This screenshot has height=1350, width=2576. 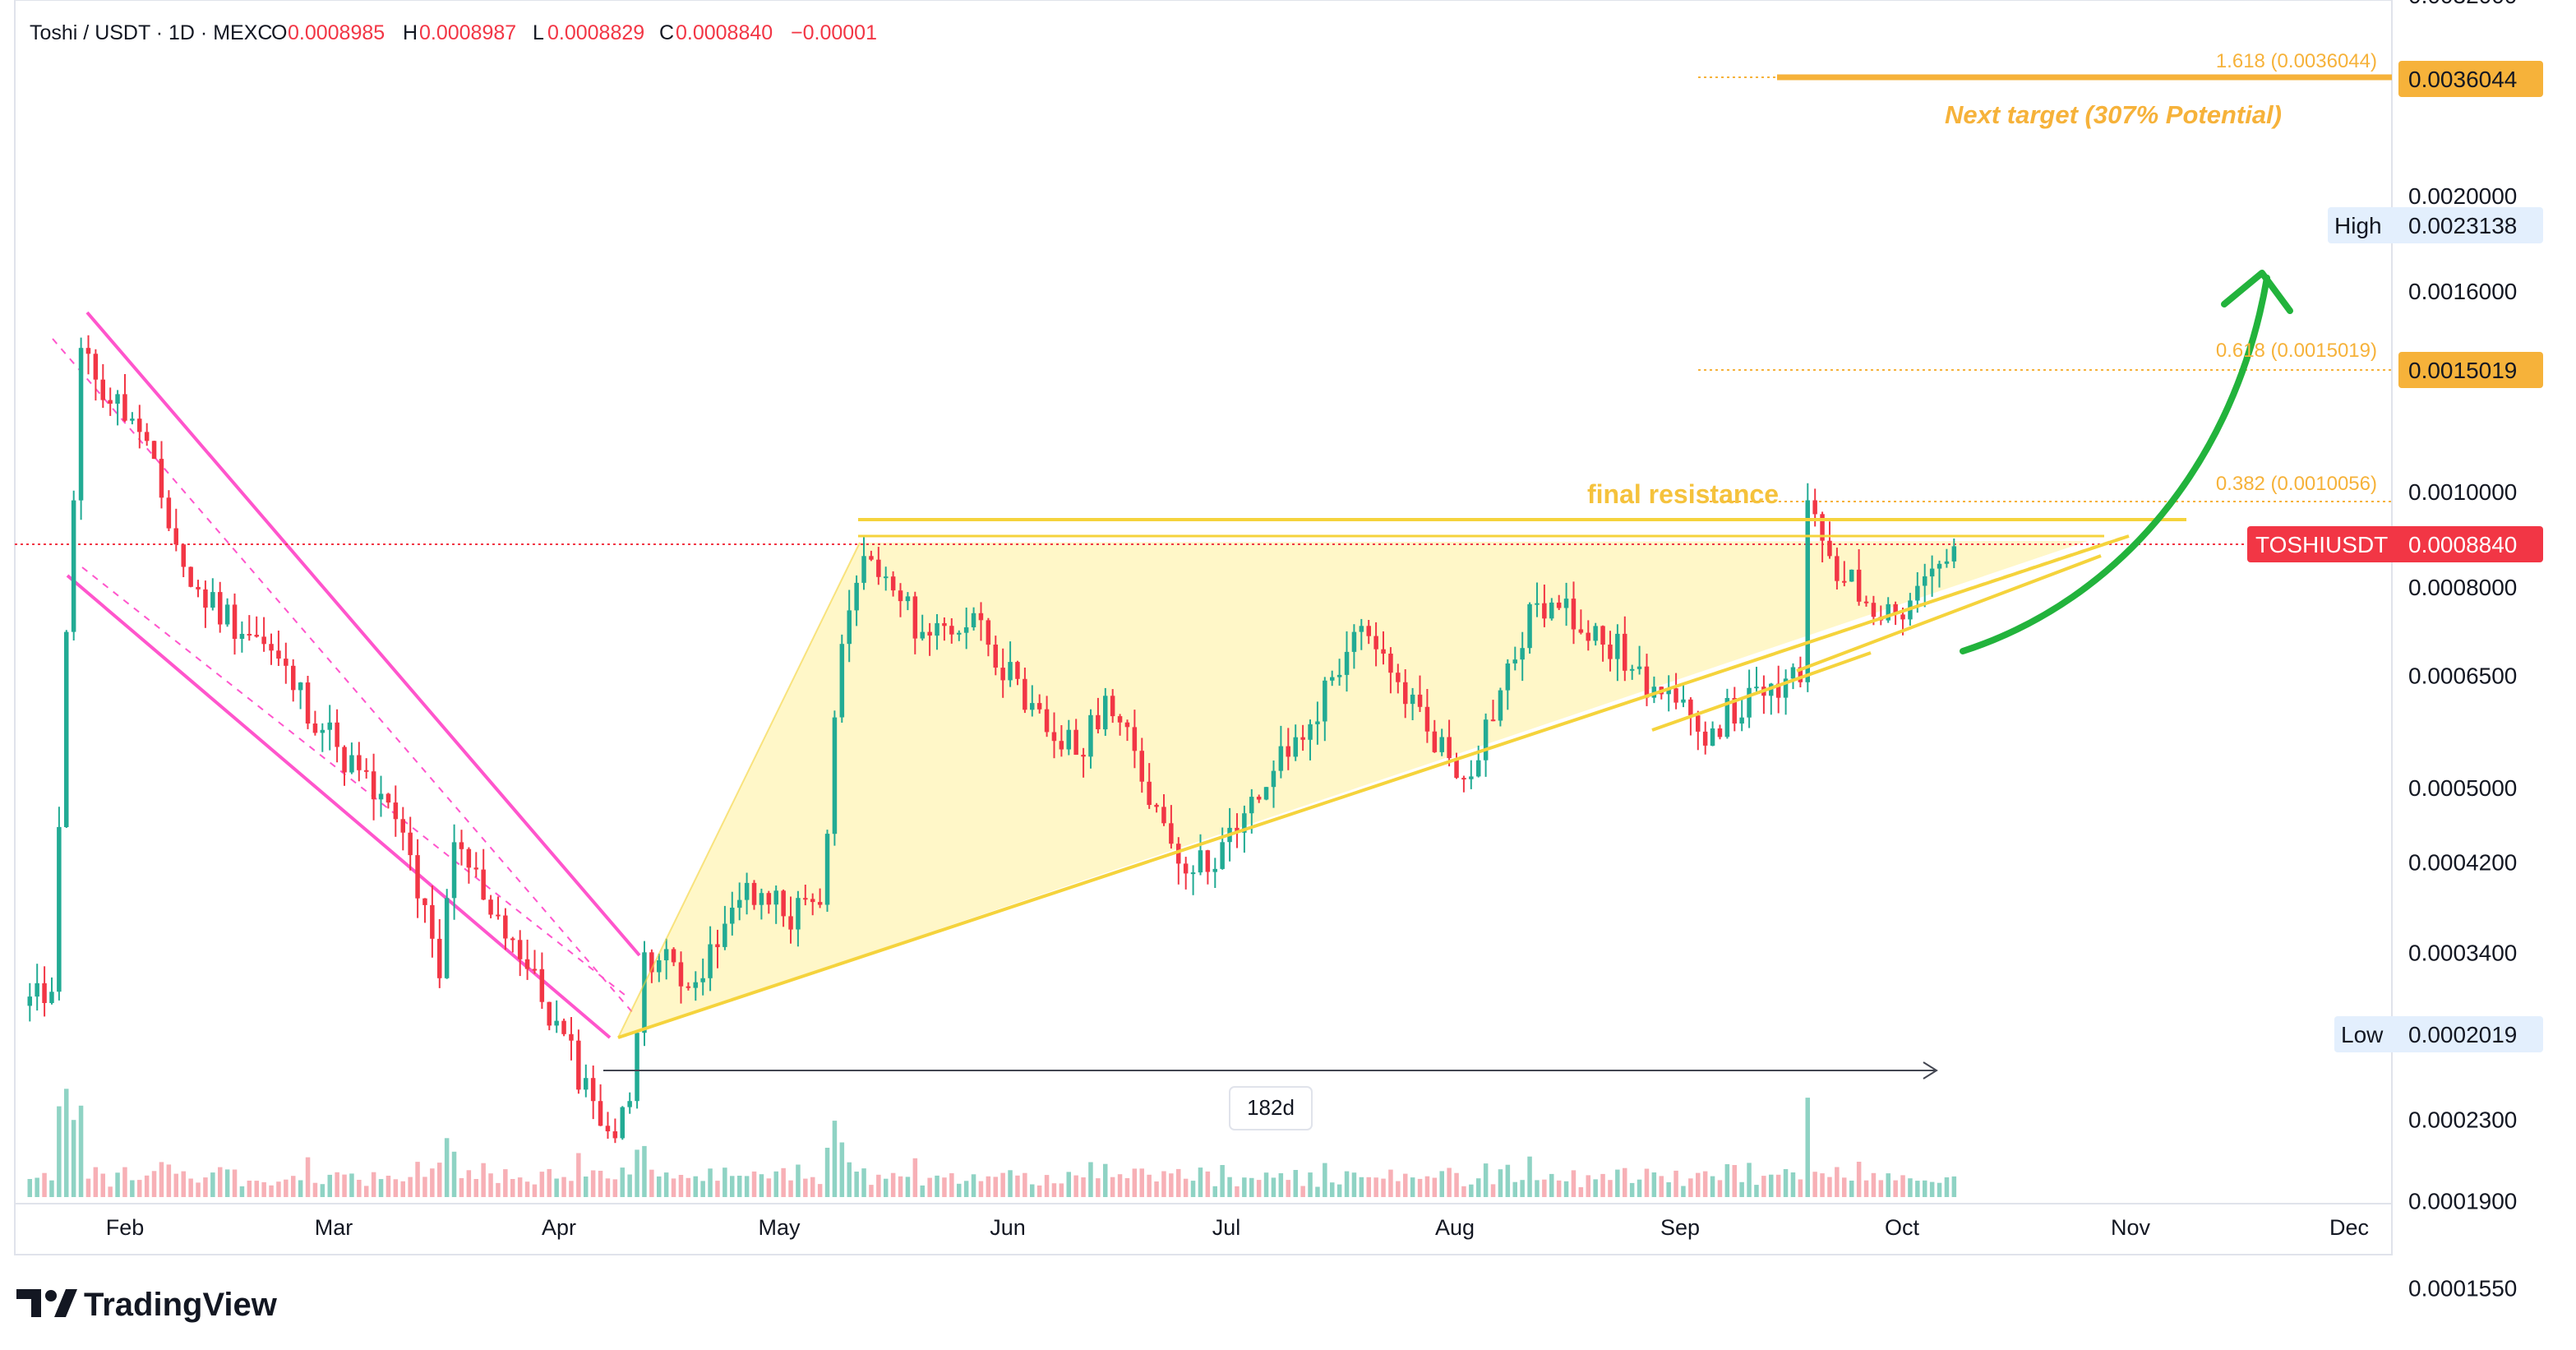 What do you see at coordinates (666, 32) in the screenshot?
I see `legend-c-label: C` at bounding box center [666, 32].